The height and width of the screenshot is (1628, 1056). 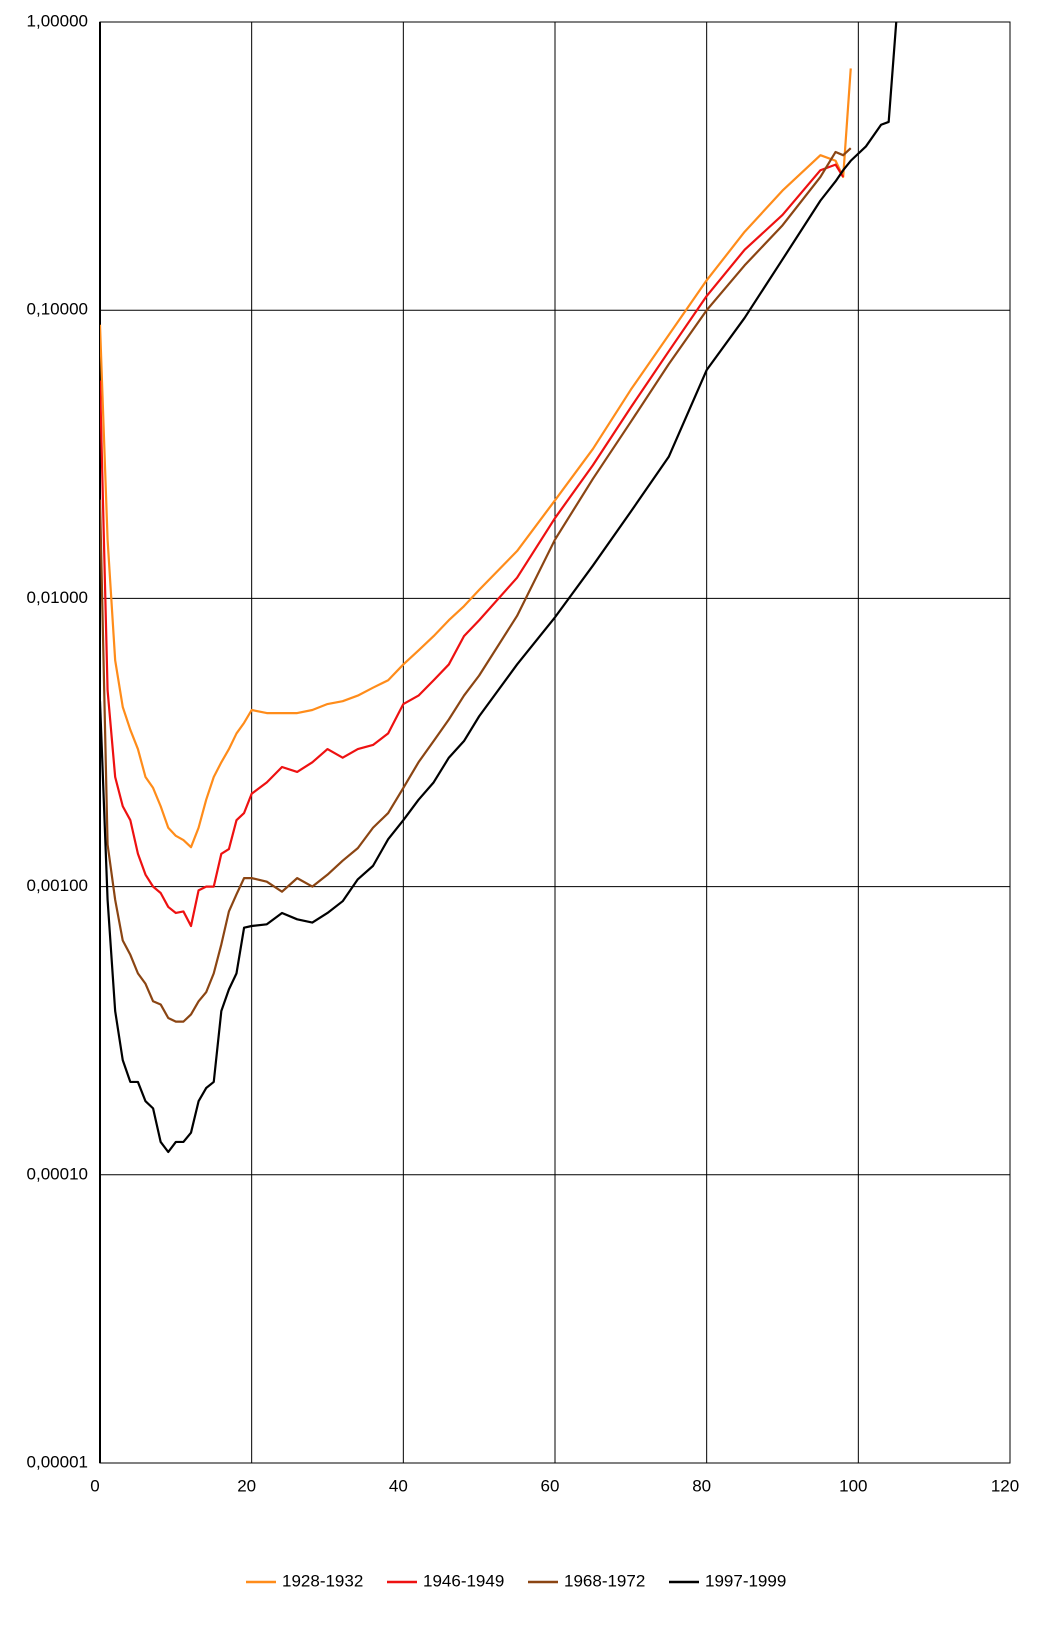 I want to click on y-tick-label: 0,10000, so click(x=57, y=309).